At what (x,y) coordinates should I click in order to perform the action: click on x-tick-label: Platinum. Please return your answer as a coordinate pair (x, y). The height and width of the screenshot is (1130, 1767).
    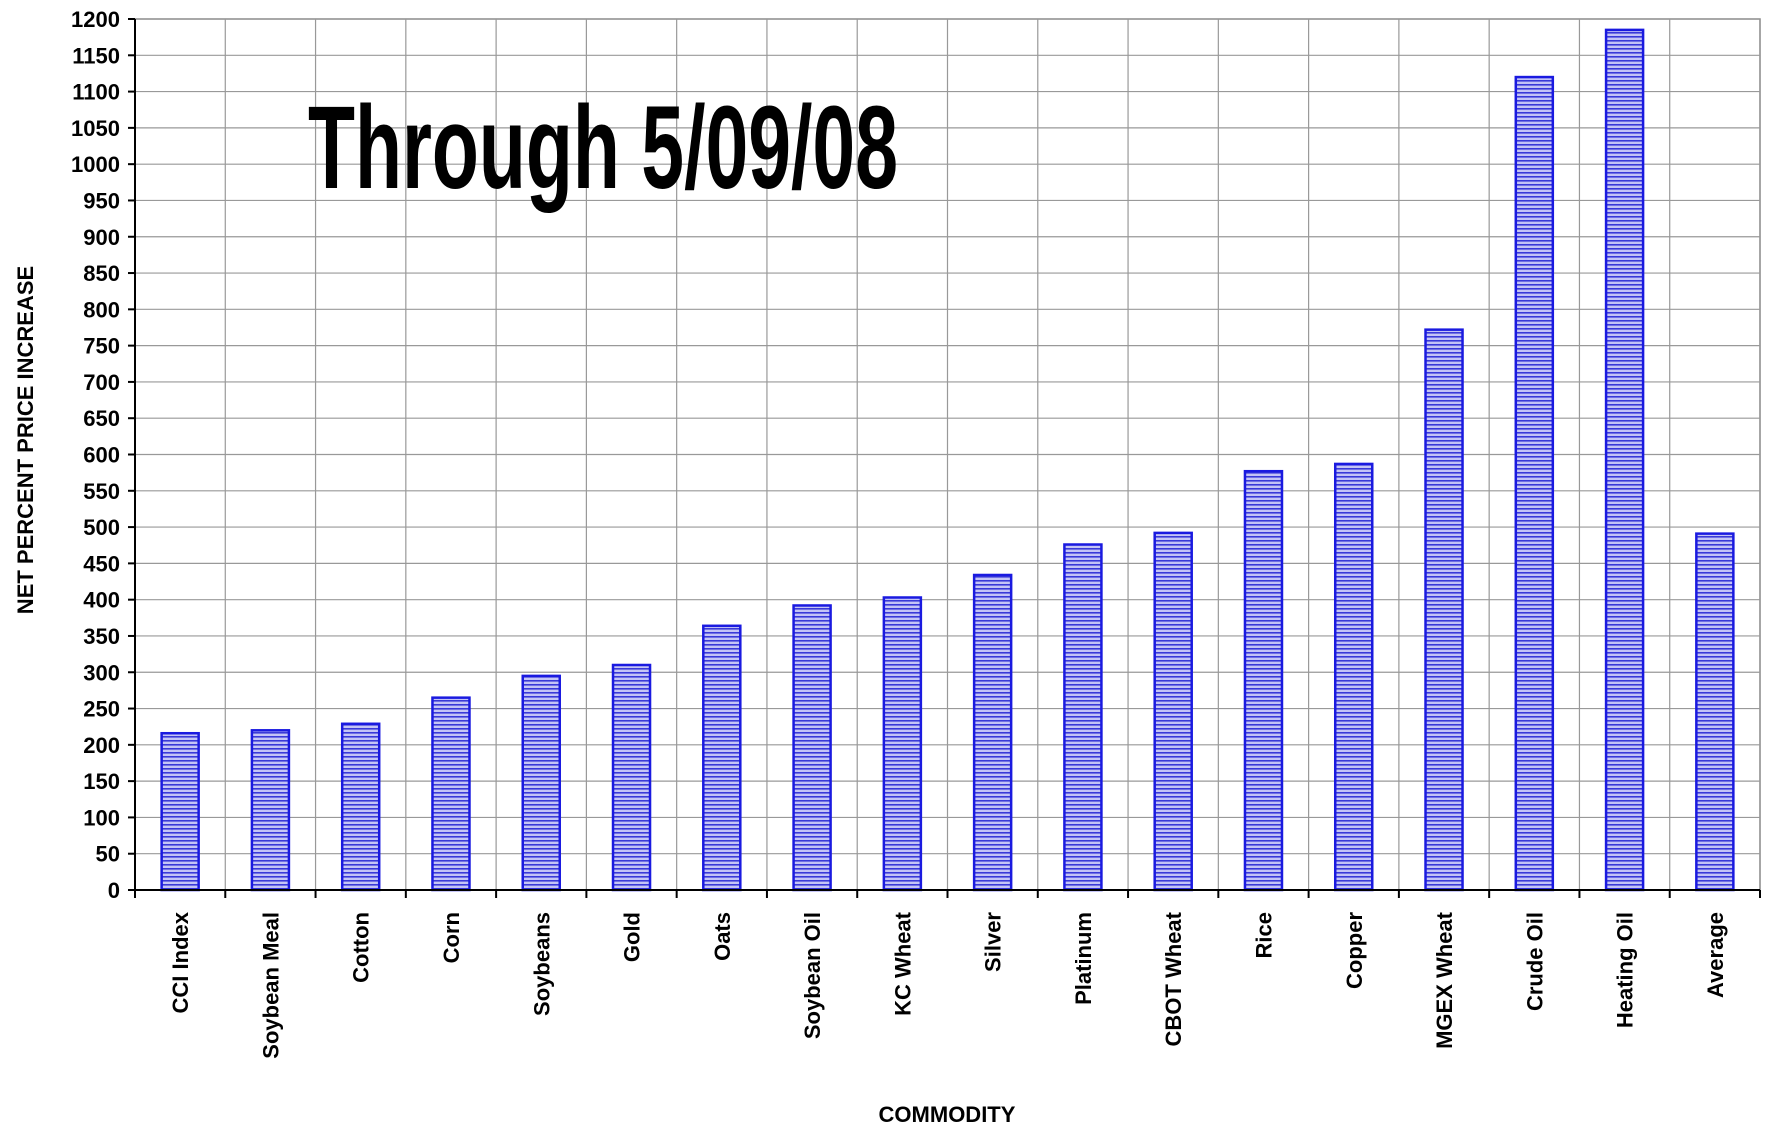
    Looking at the image, I should click on (1083, 958).